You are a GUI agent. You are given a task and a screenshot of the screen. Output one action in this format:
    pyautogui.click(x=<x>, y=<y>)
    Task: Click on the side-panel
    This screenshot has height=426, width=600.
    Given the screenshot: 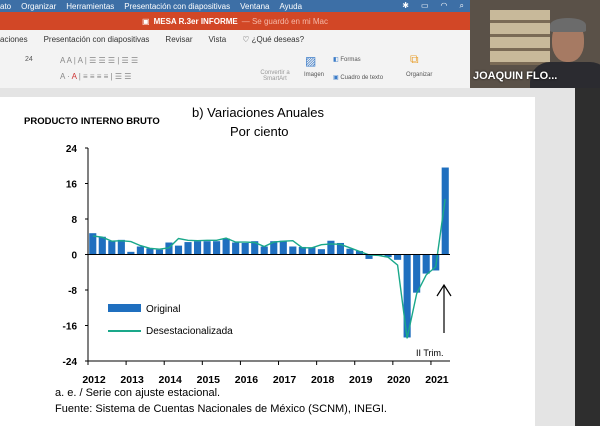 What is the action you would take?
    pyautogui.click(x=587, y=257)
    